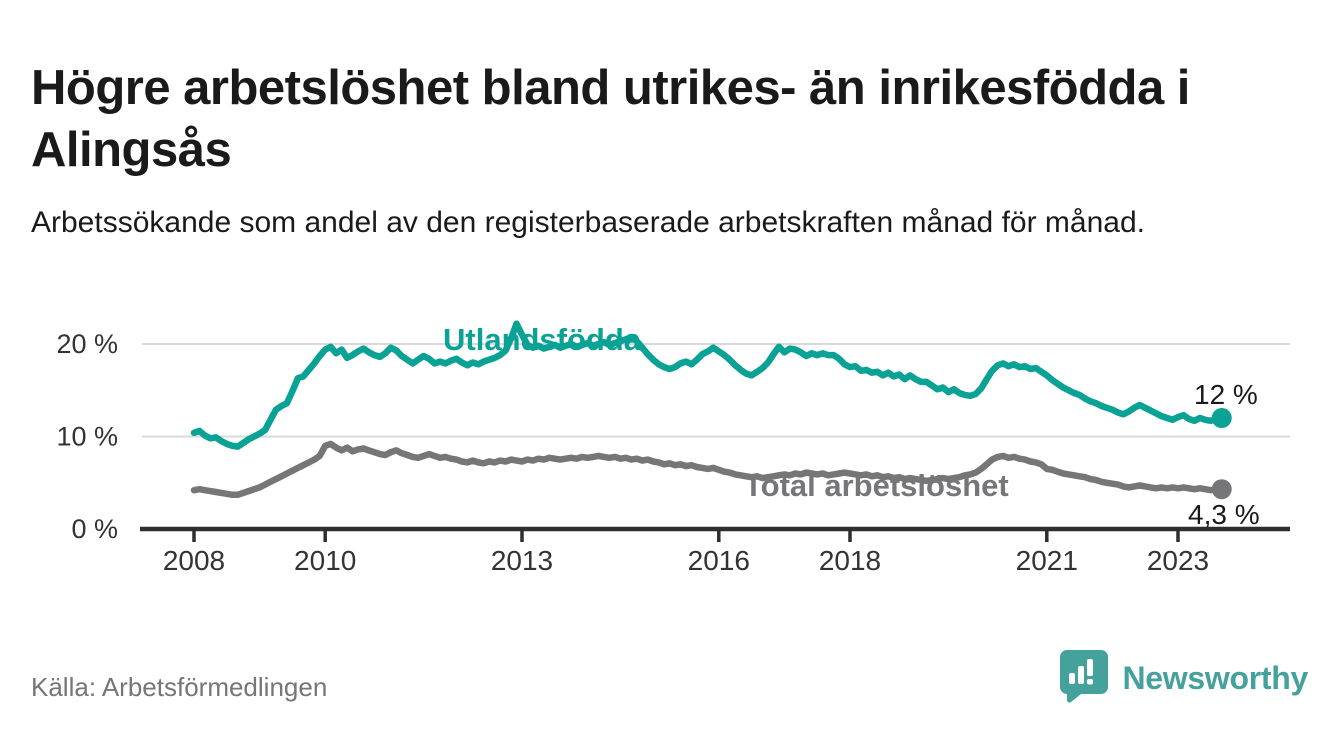 Image resolution: width=1340 pixels, height=734 pixels. Describe the element at coordinates (94, 529) in the screenshot. I see `y-axis-tick-label: 0 %` at that location.